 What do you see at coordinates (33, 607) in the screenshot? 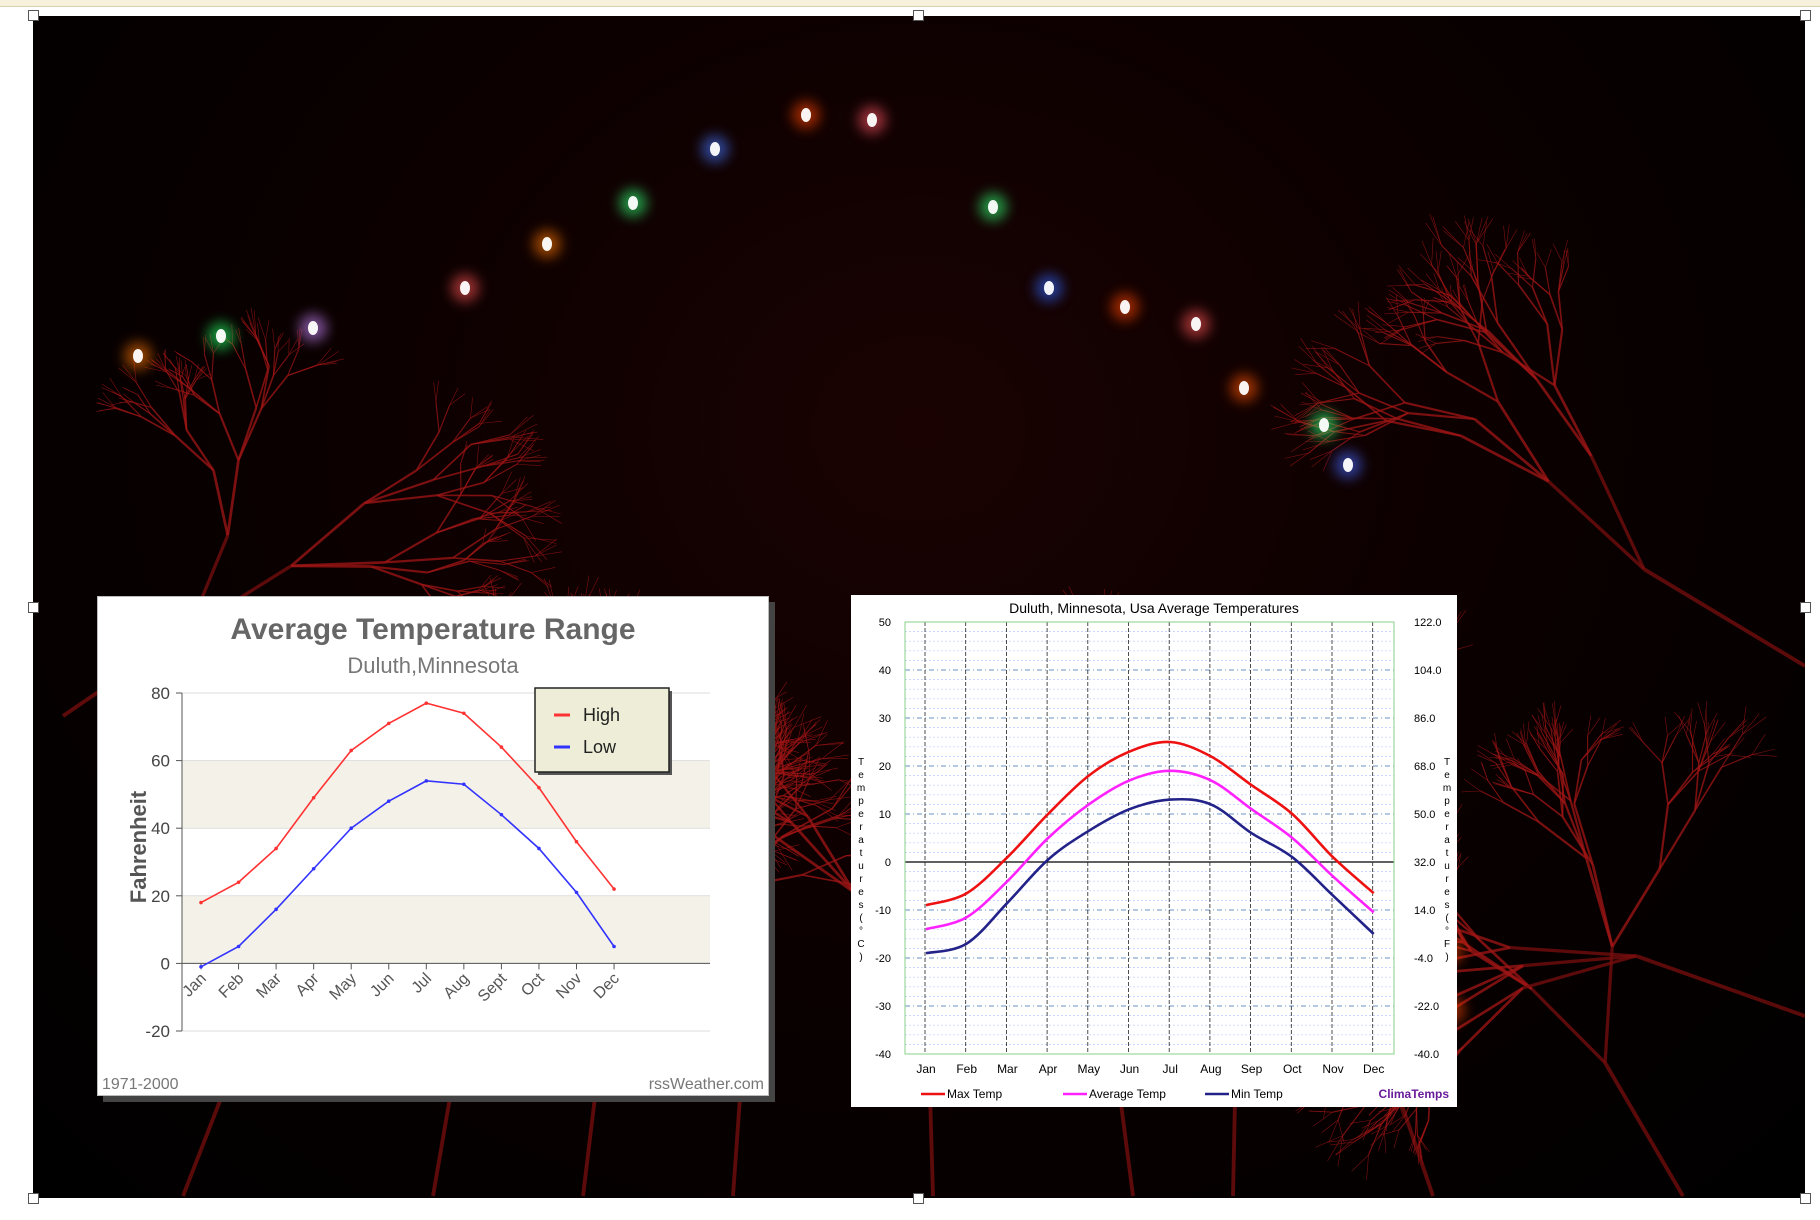
I see `resize-handle-middle-left` at bounding box center [33, 607].